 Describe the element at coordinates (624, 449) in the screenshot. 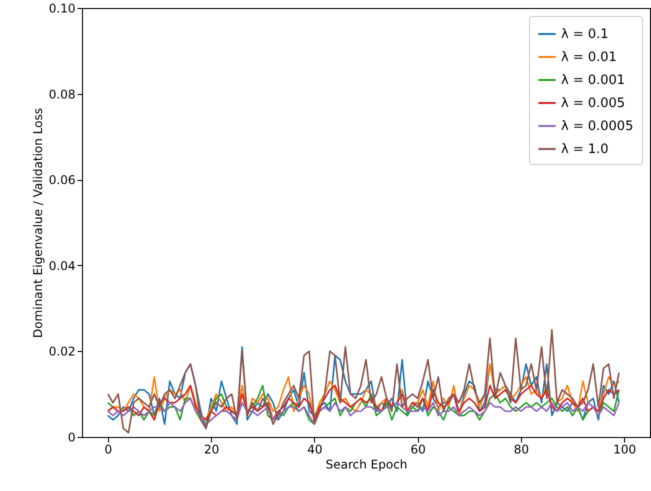

I see `x-tick-label: 100` at that location.